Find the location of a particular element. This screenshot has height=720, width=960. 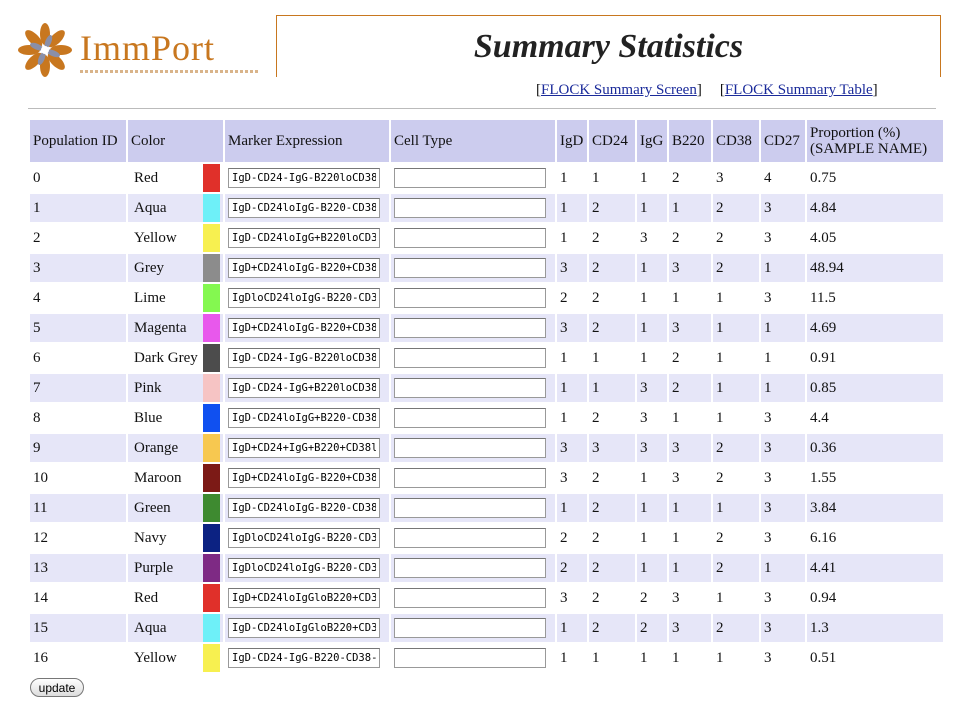

col-header-igg: IgG is located at coordinates (652, 141).